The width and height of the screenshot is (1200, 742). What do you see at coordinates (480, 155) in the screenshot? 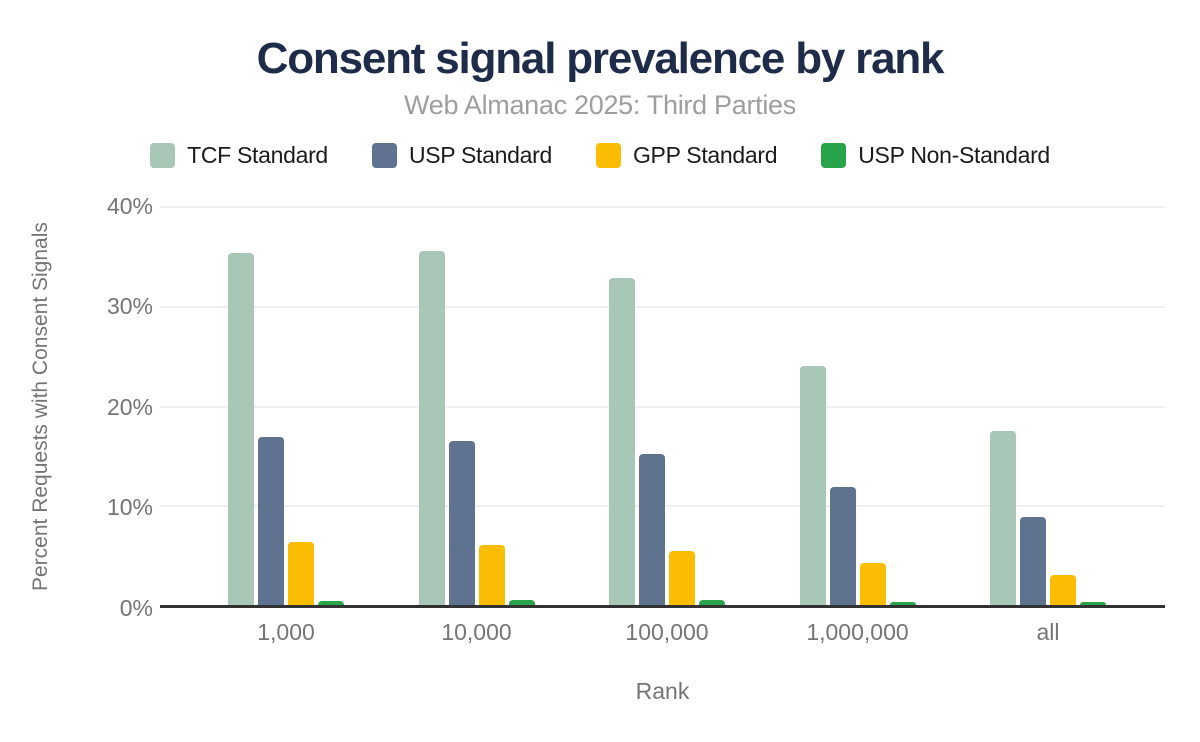
I see `legend-label: USP Standard` at bounding box center [480, 155].